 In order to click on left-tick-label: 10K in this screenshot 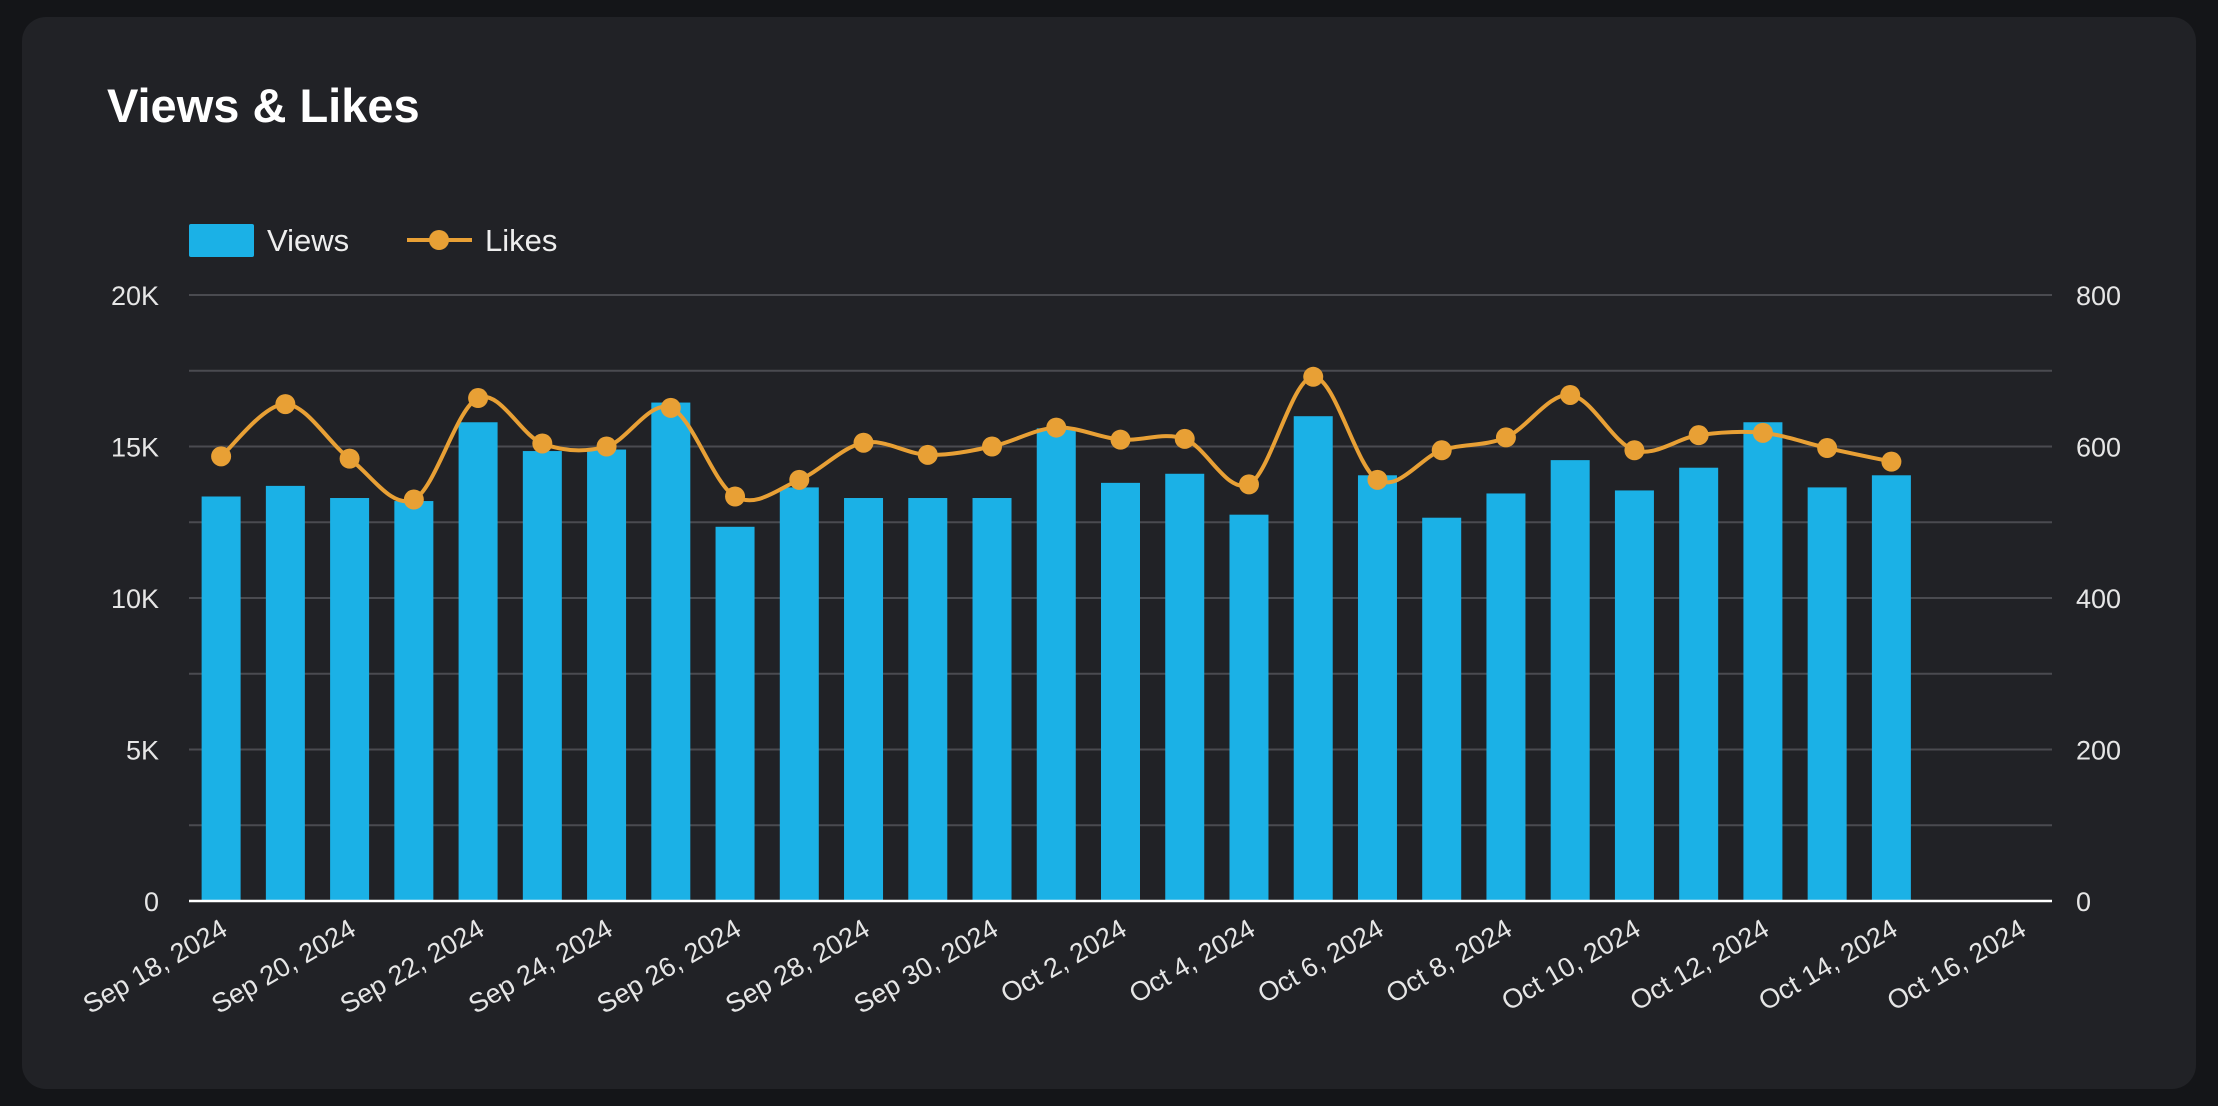, I will do `click(135, 599)`.